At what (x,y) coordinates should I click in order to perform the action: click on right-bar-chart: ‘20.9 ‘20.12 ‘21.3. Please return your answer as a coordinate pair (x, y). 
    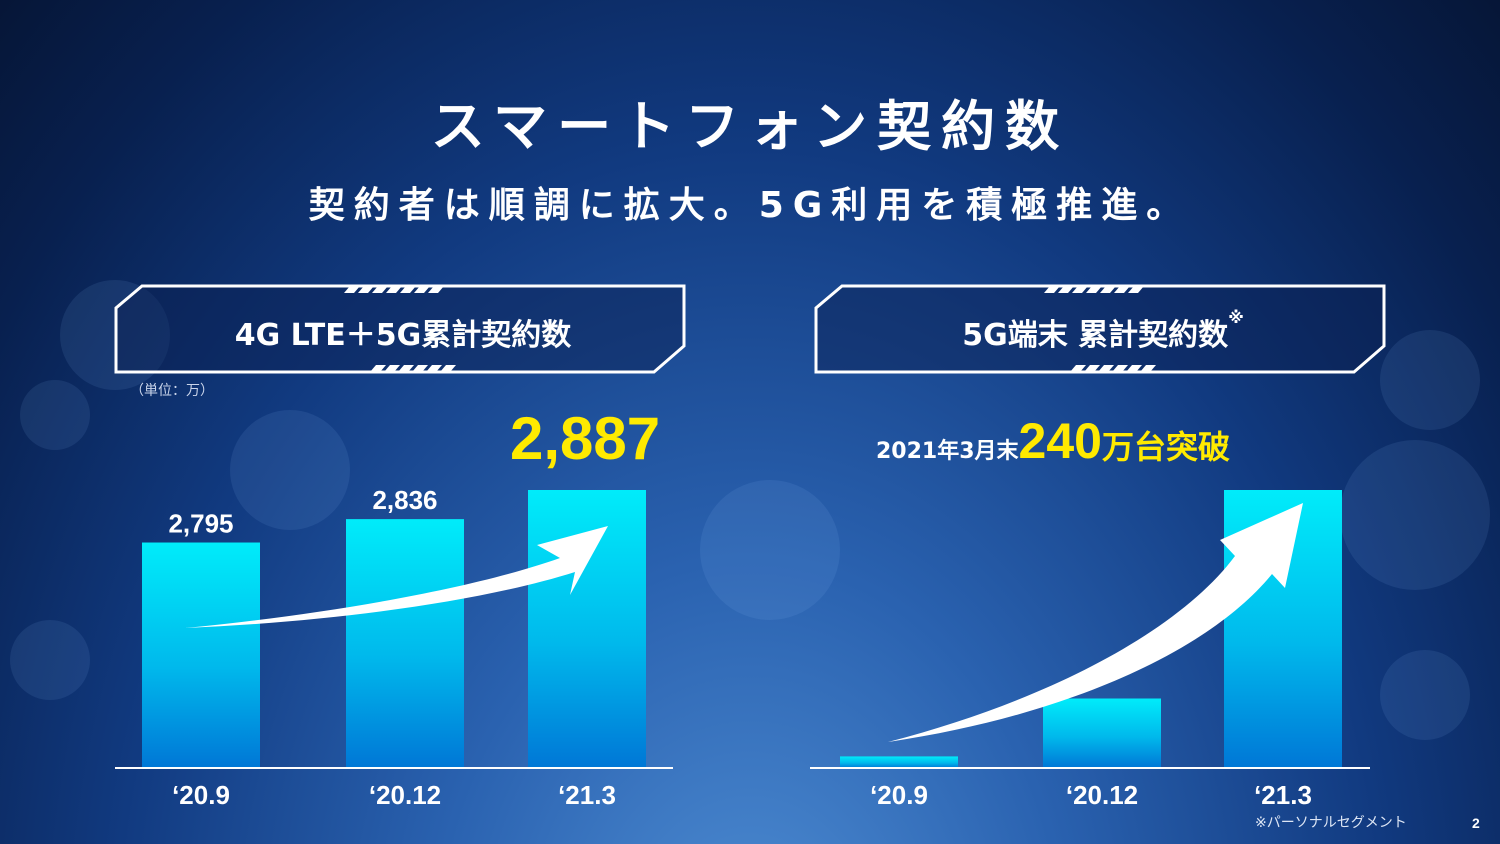
    Looking at the image, I should click on (1090, 650).